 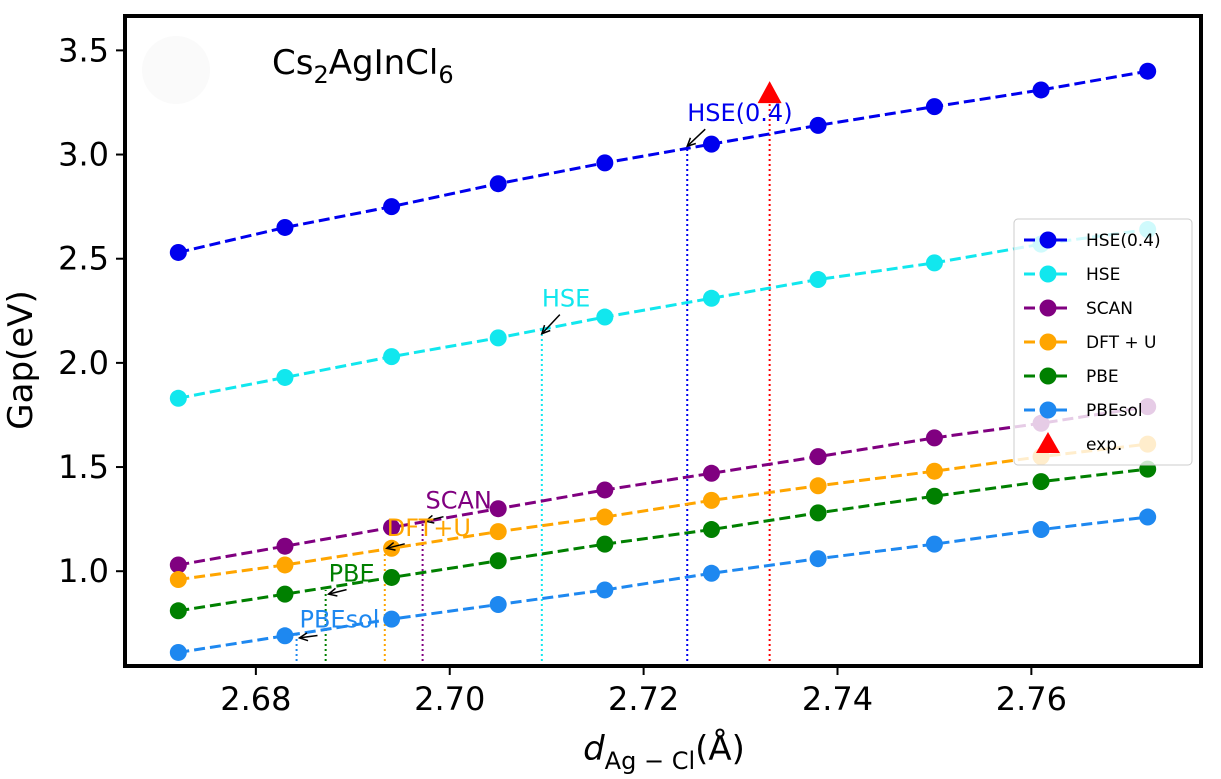 What do you see at coordinates (1109, 309) in the screenshot?
I see `legend-label: SCAN` at bounding box center [1109, 309].